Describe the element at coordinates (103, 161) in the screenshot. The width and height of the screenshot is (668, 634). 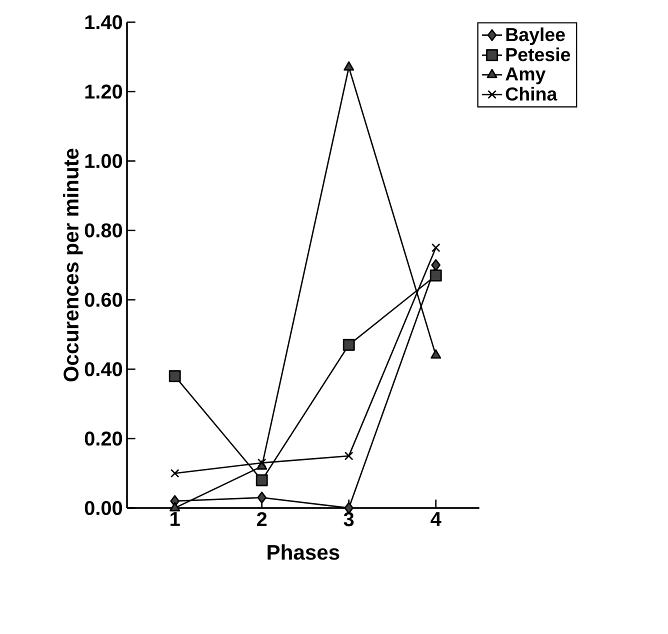
I see `y-tick-label: 1.00` at that location.